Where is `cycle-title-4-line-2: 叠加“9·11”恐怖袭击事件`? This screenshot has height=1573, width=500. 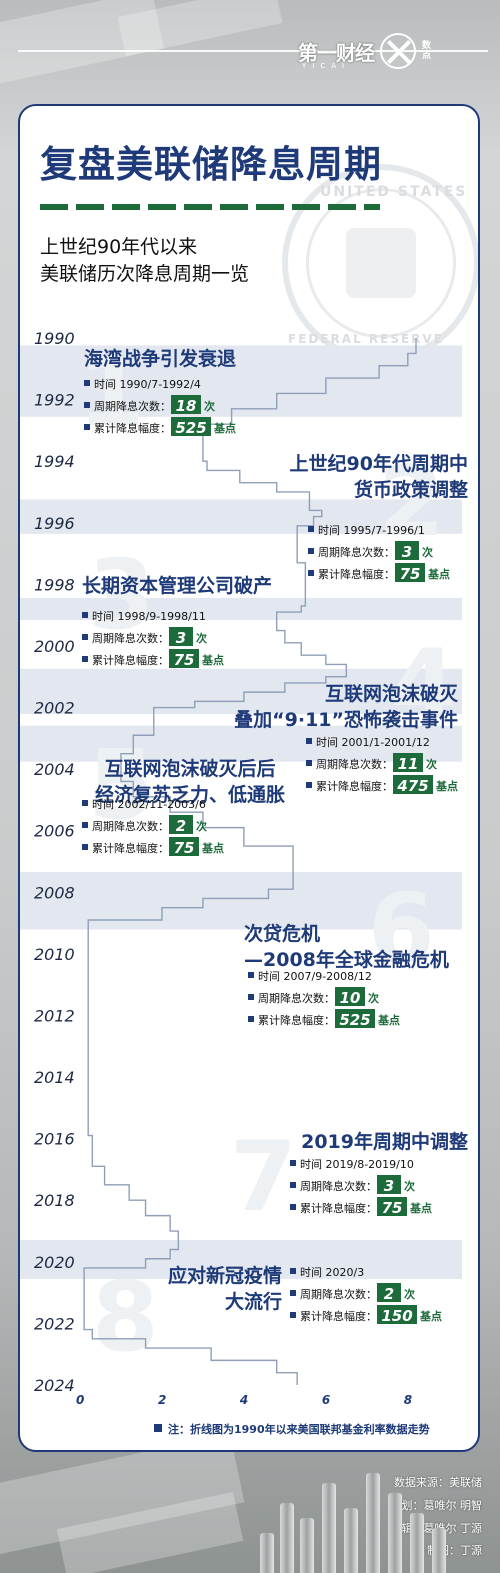 cycle-title-4-line-2: 叠加“9·11”恐怖袭击事件 is located at coordinates (346, 719).